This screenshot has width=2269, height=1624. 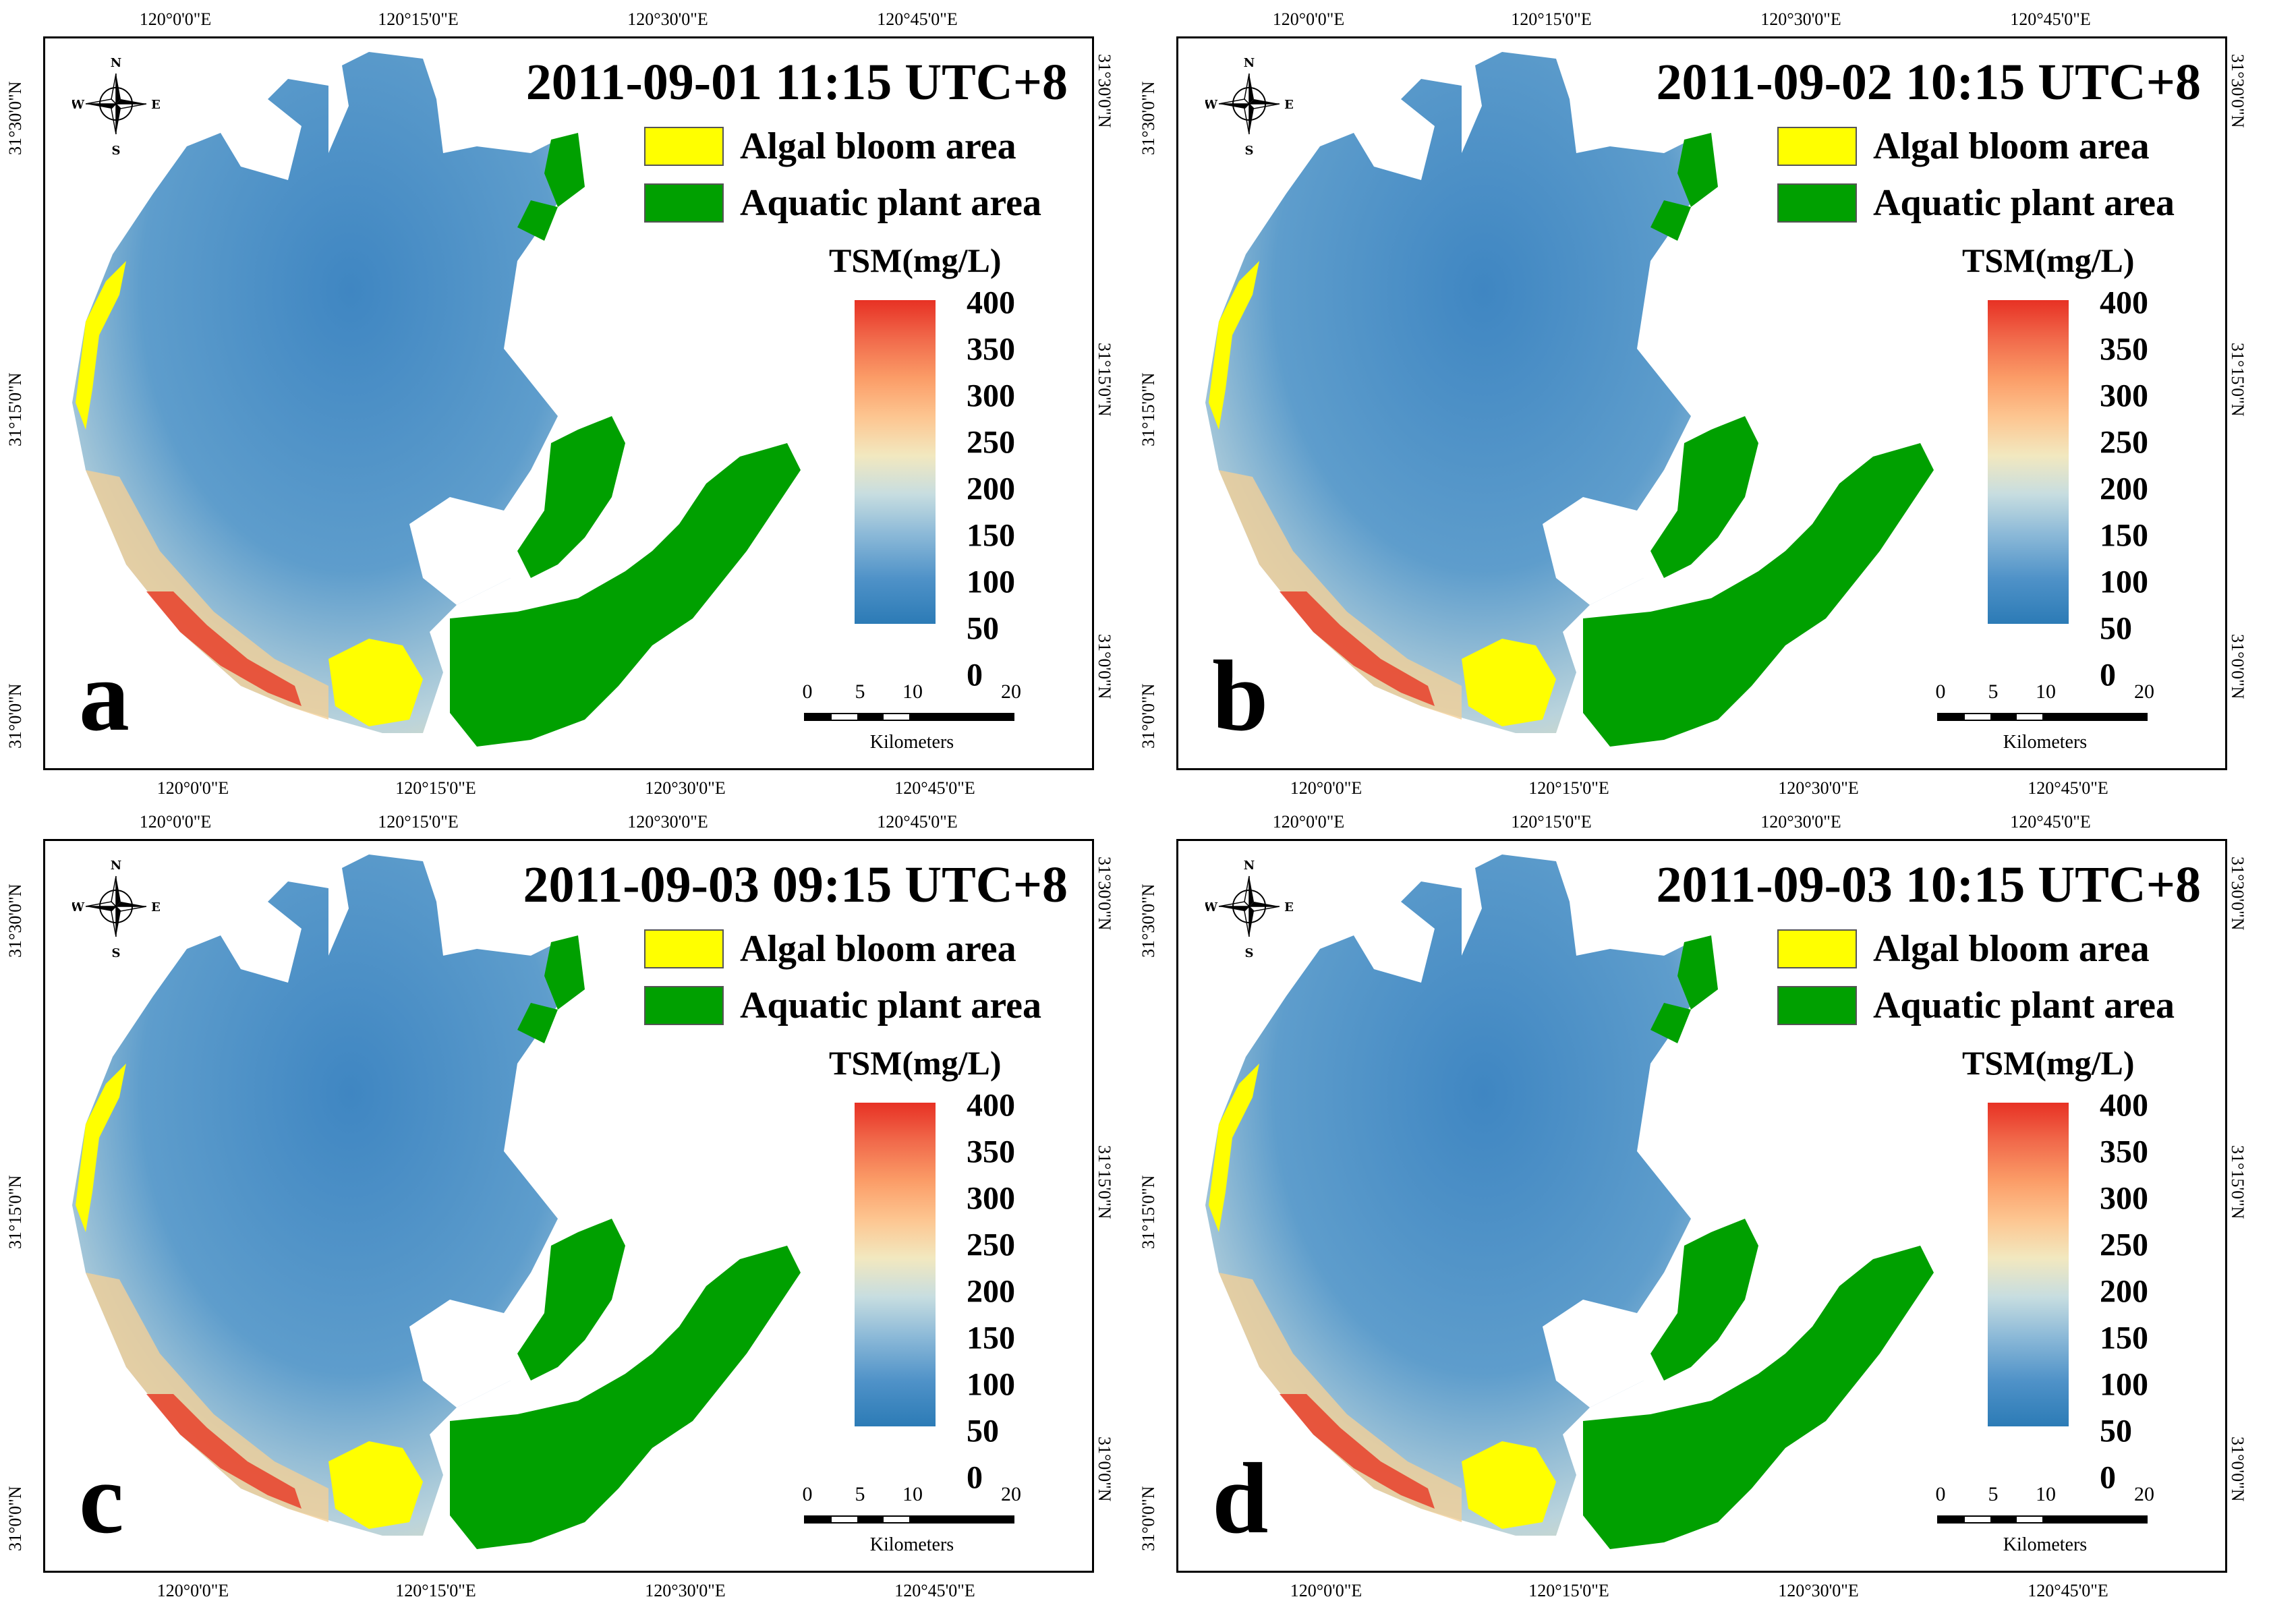 What do you see at coordinates (1929, 885) in the screenshot?
I see `panel-title: 2011-09-03 10:15 UTC+8` at bounding box center [1929, 885].